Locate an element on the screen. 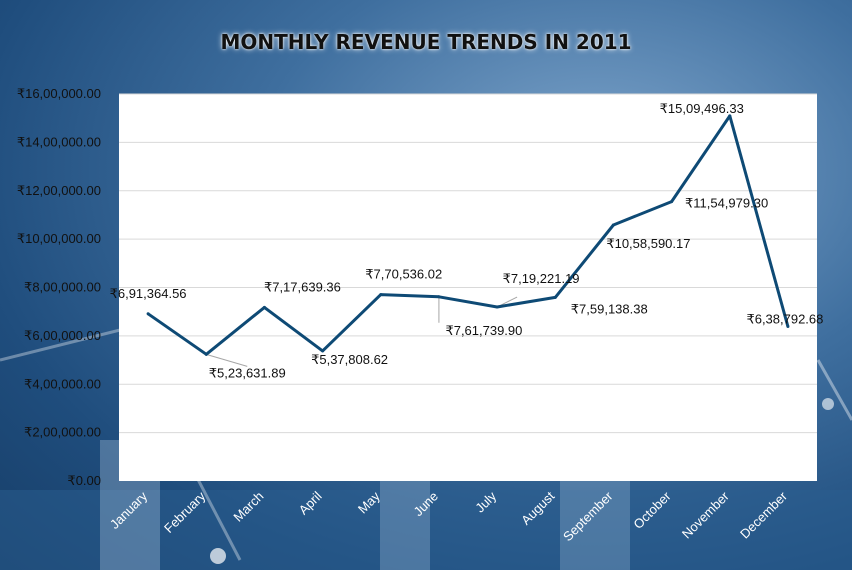  data-label: ₹7,59,138.38 is located at coordinates (609, 308).